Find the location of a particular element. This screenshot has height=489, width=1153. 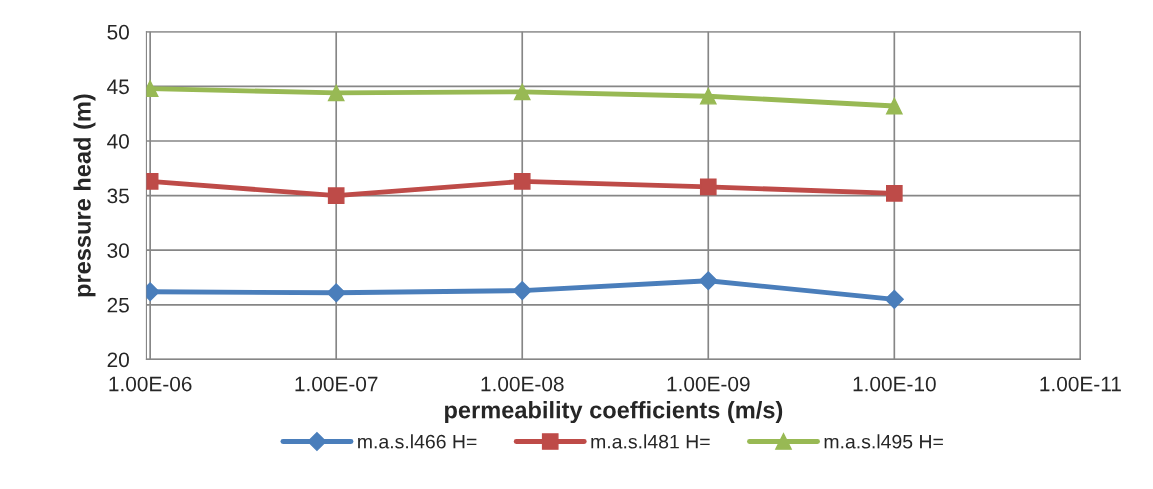

x-tick-label: 1.00E-11 is located at coordinates (1080, 384).